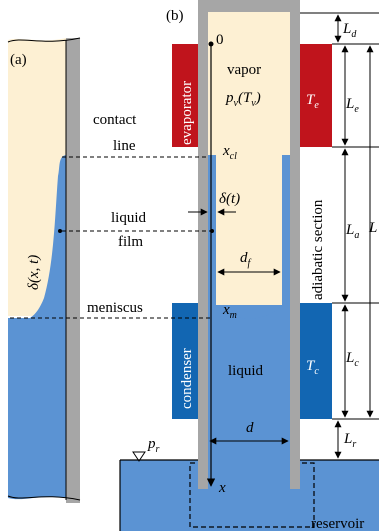 Image resolution: width=379 pixels, height=531 pixels. What do you see at coordinates (229, 199) in the screenshot?
I see `delta-t-label: δ(t)` at bounding box center [229, 199].